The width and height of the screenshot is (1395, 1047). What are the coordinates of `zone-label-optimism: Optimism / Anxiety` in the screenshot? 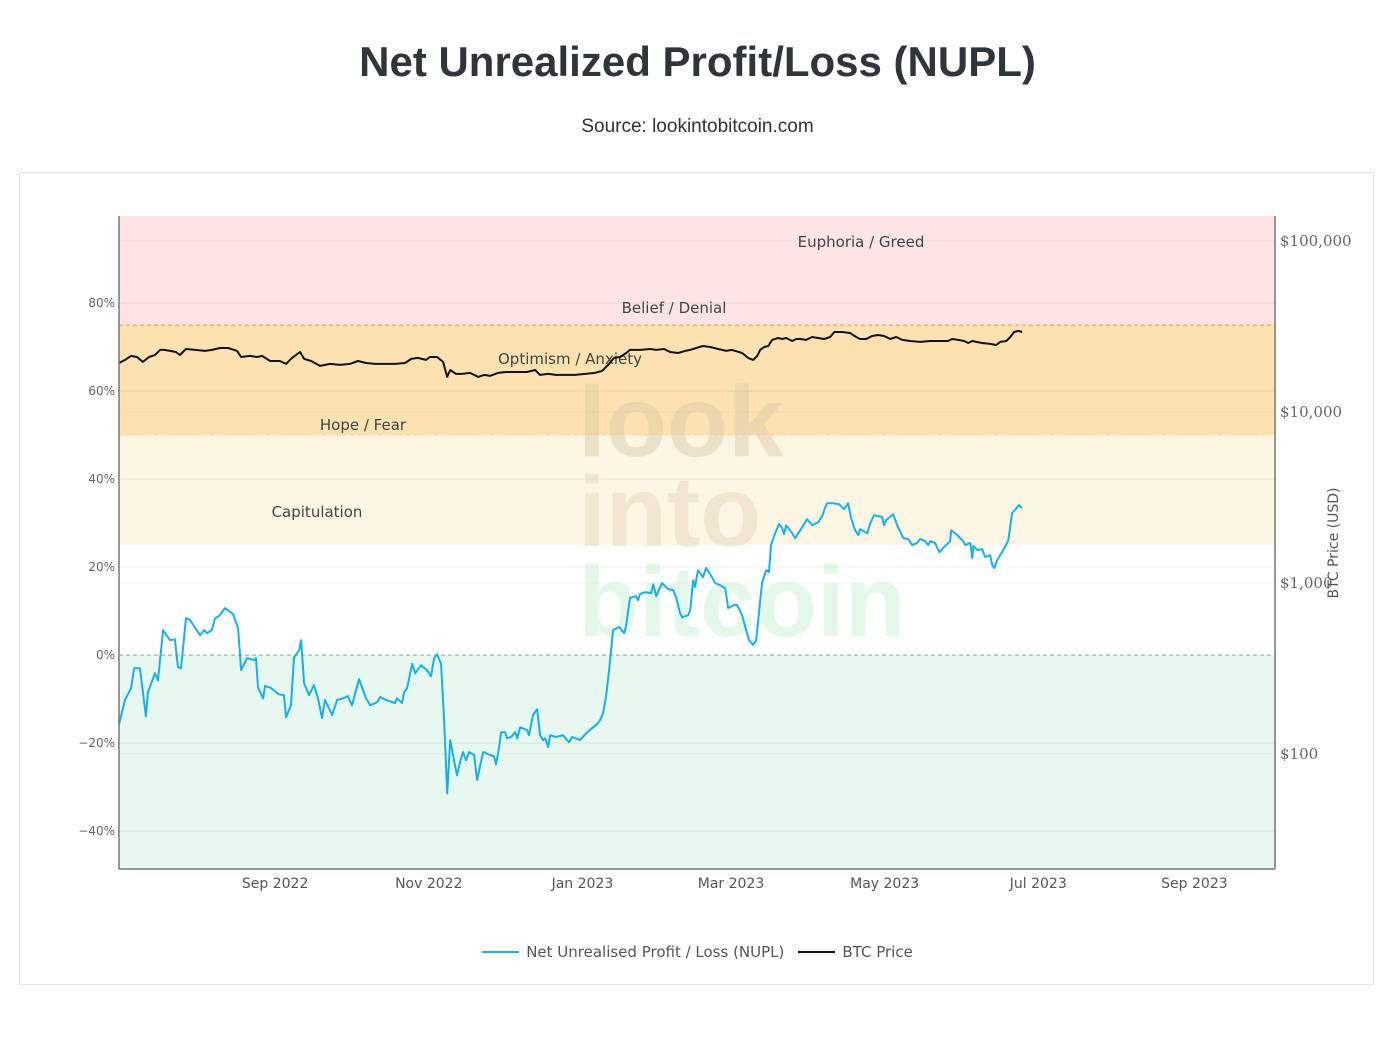 It's located at (570, 359).